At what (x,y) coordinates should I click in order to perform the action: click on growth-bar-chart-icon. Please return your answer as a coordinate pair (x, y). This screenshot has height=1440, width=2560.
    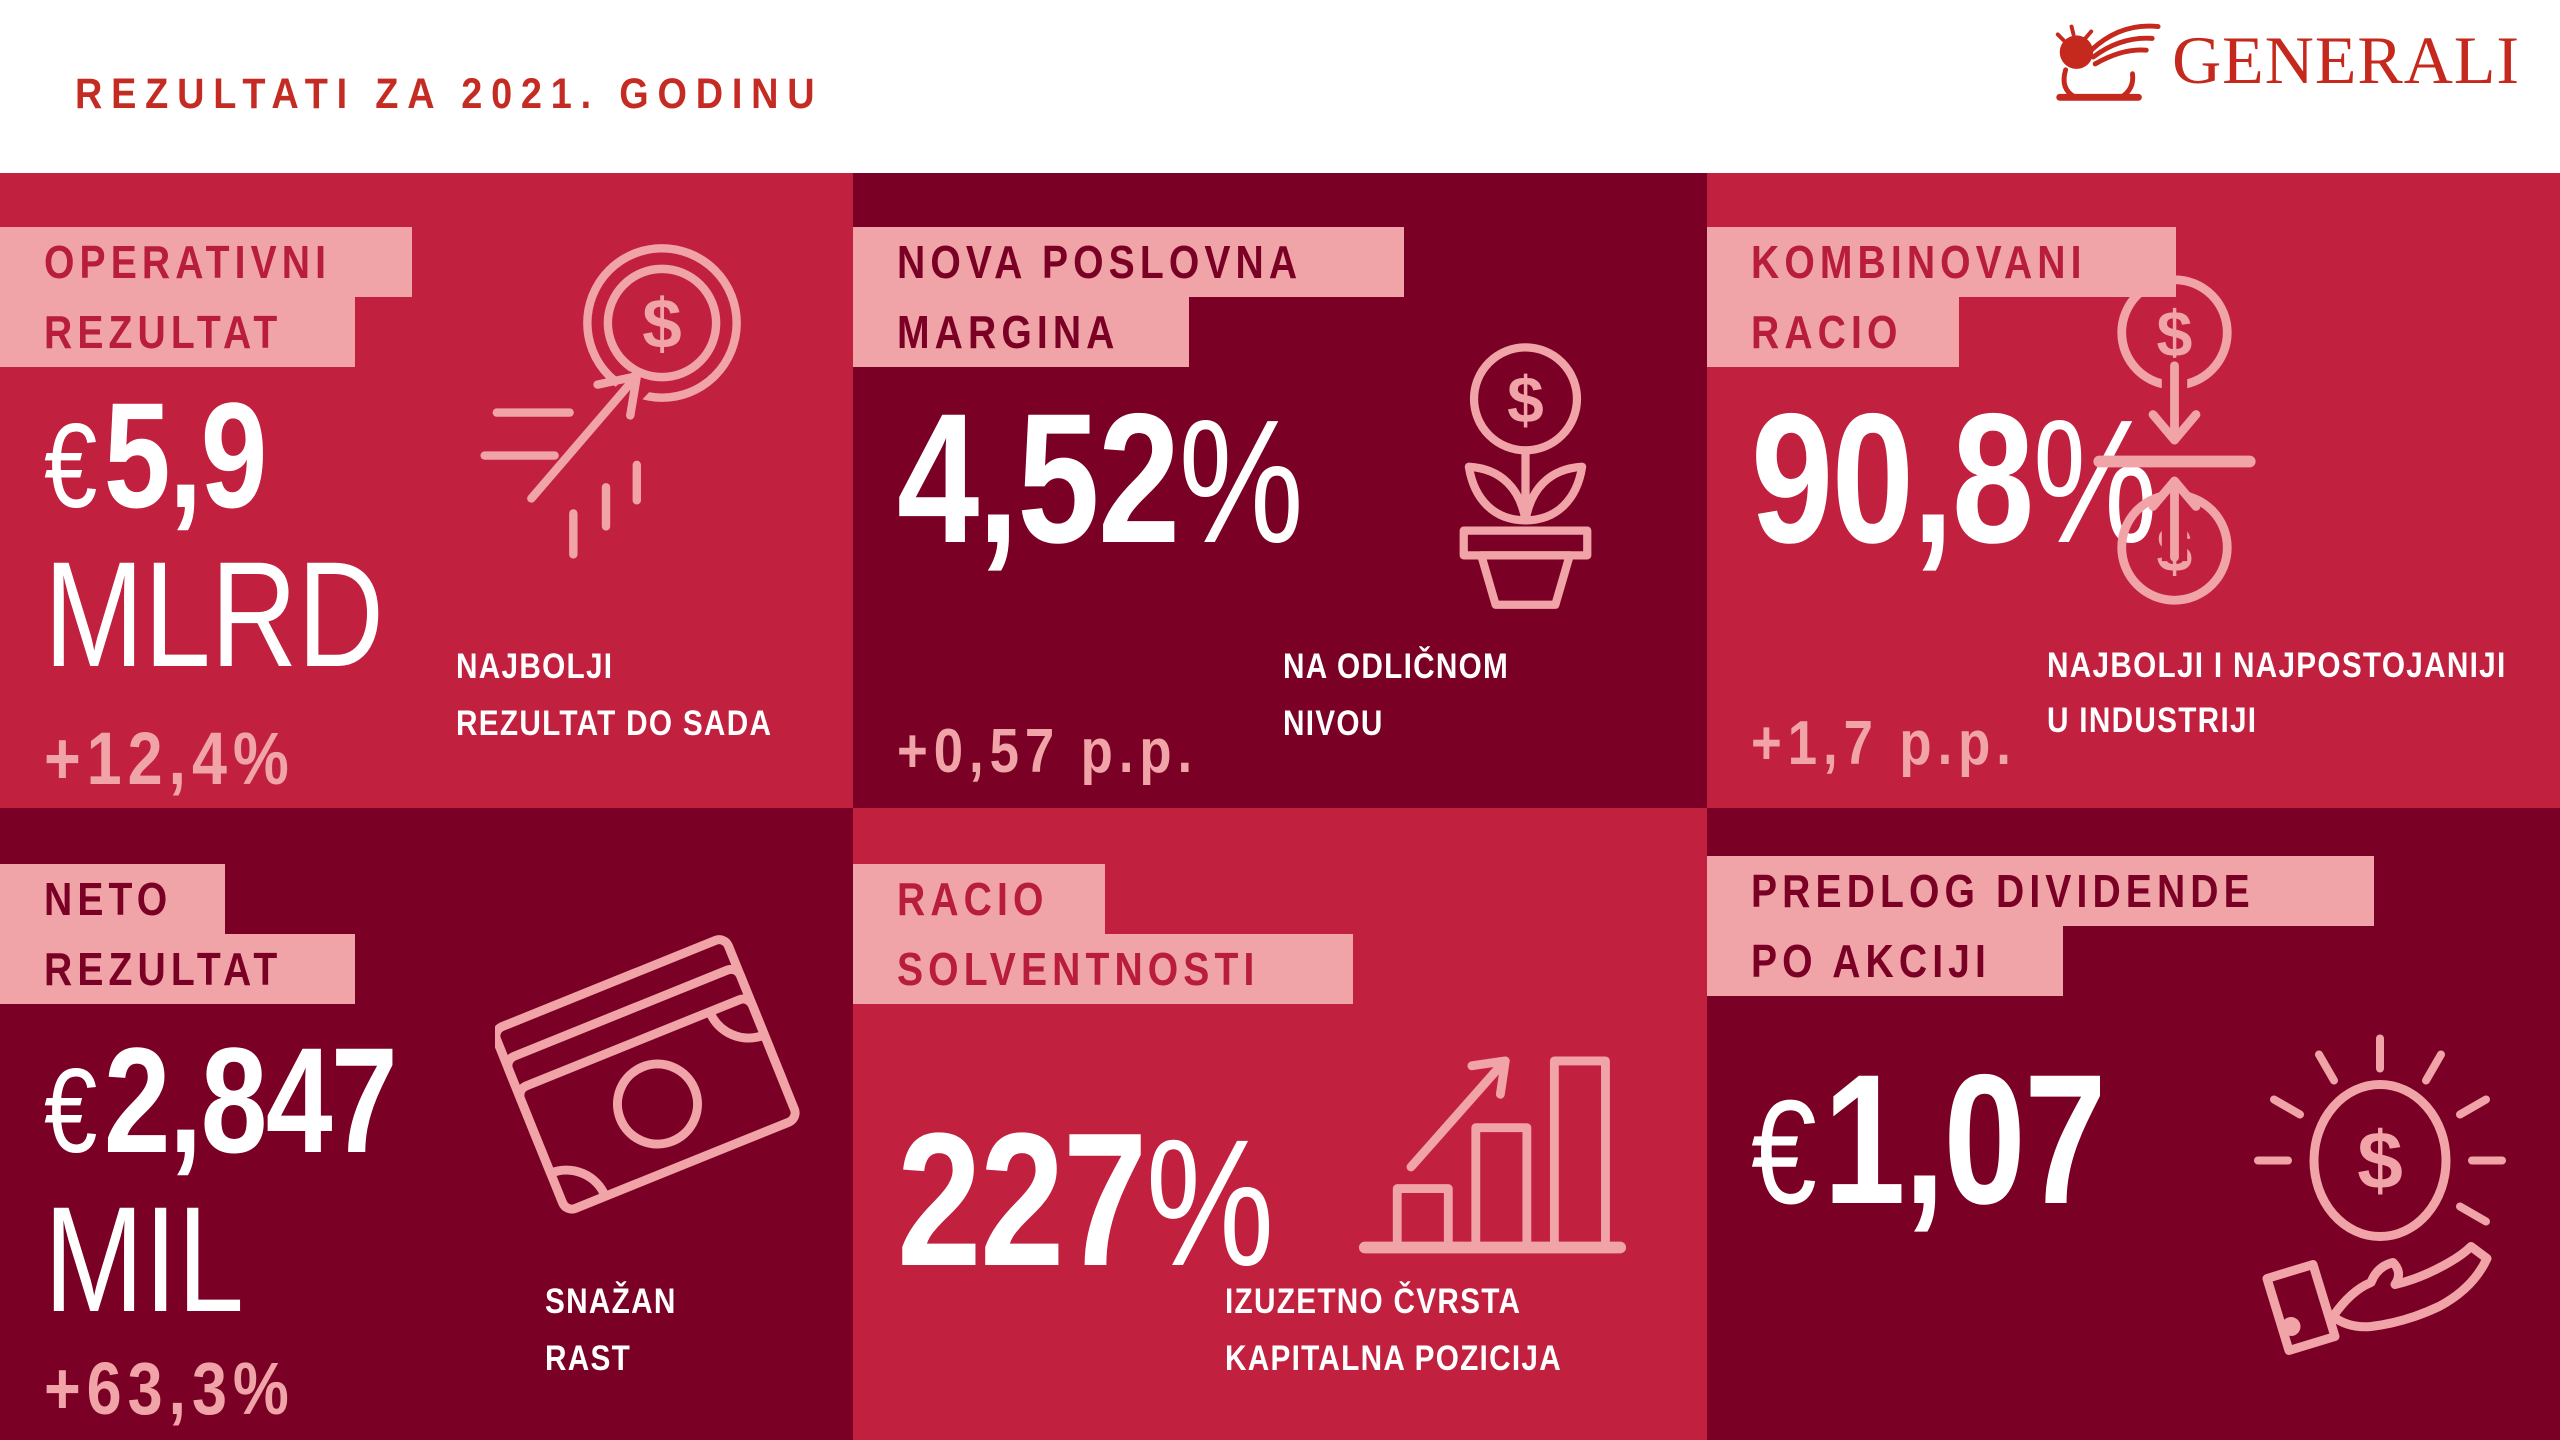
    Looking at the image, I should click on (1492, 1155).